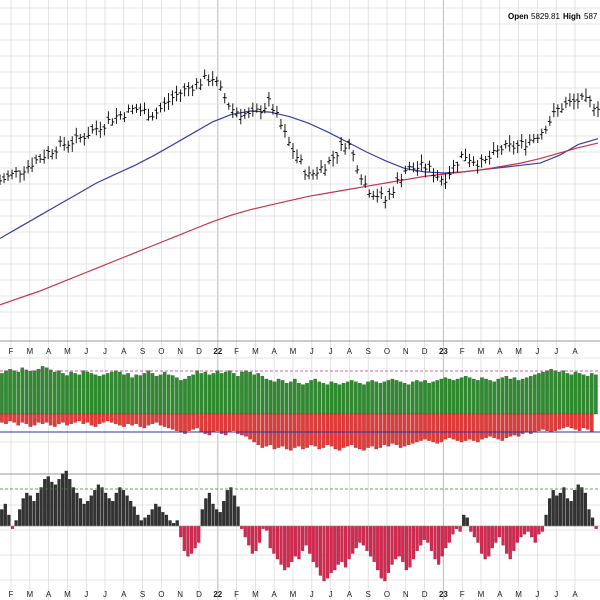 The image size is (600, 600). I want to click on histogram-panel, so click(300, 408).